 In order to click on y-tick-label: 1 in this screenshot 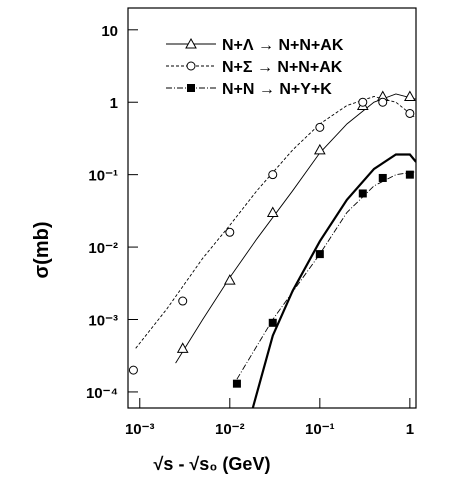, I will do `click(114, 103)`.